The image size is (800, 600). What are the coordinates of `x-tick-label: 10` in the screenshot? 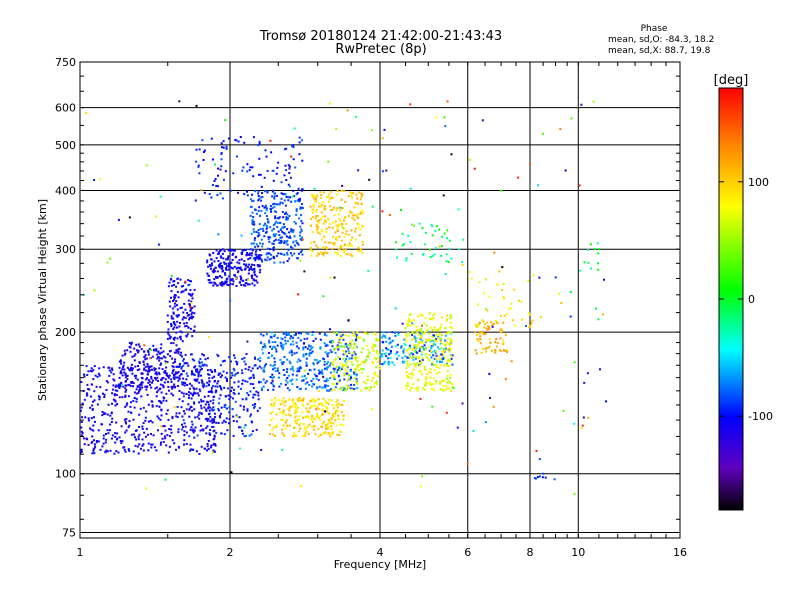 It's located at (578, 552).